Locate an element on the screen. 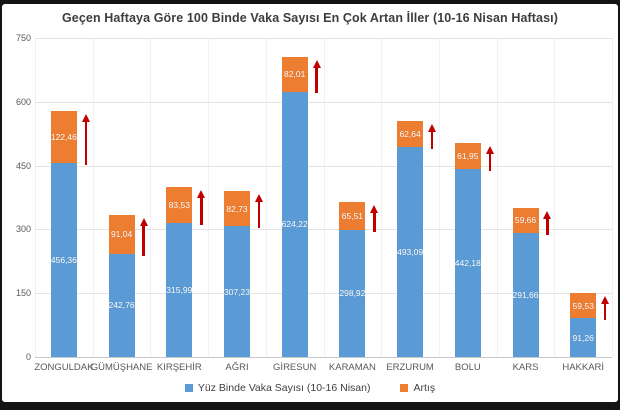 This screenshot has height=410, width=620. y-axis-tick-label: 750 is located at coordinates (23, 38).